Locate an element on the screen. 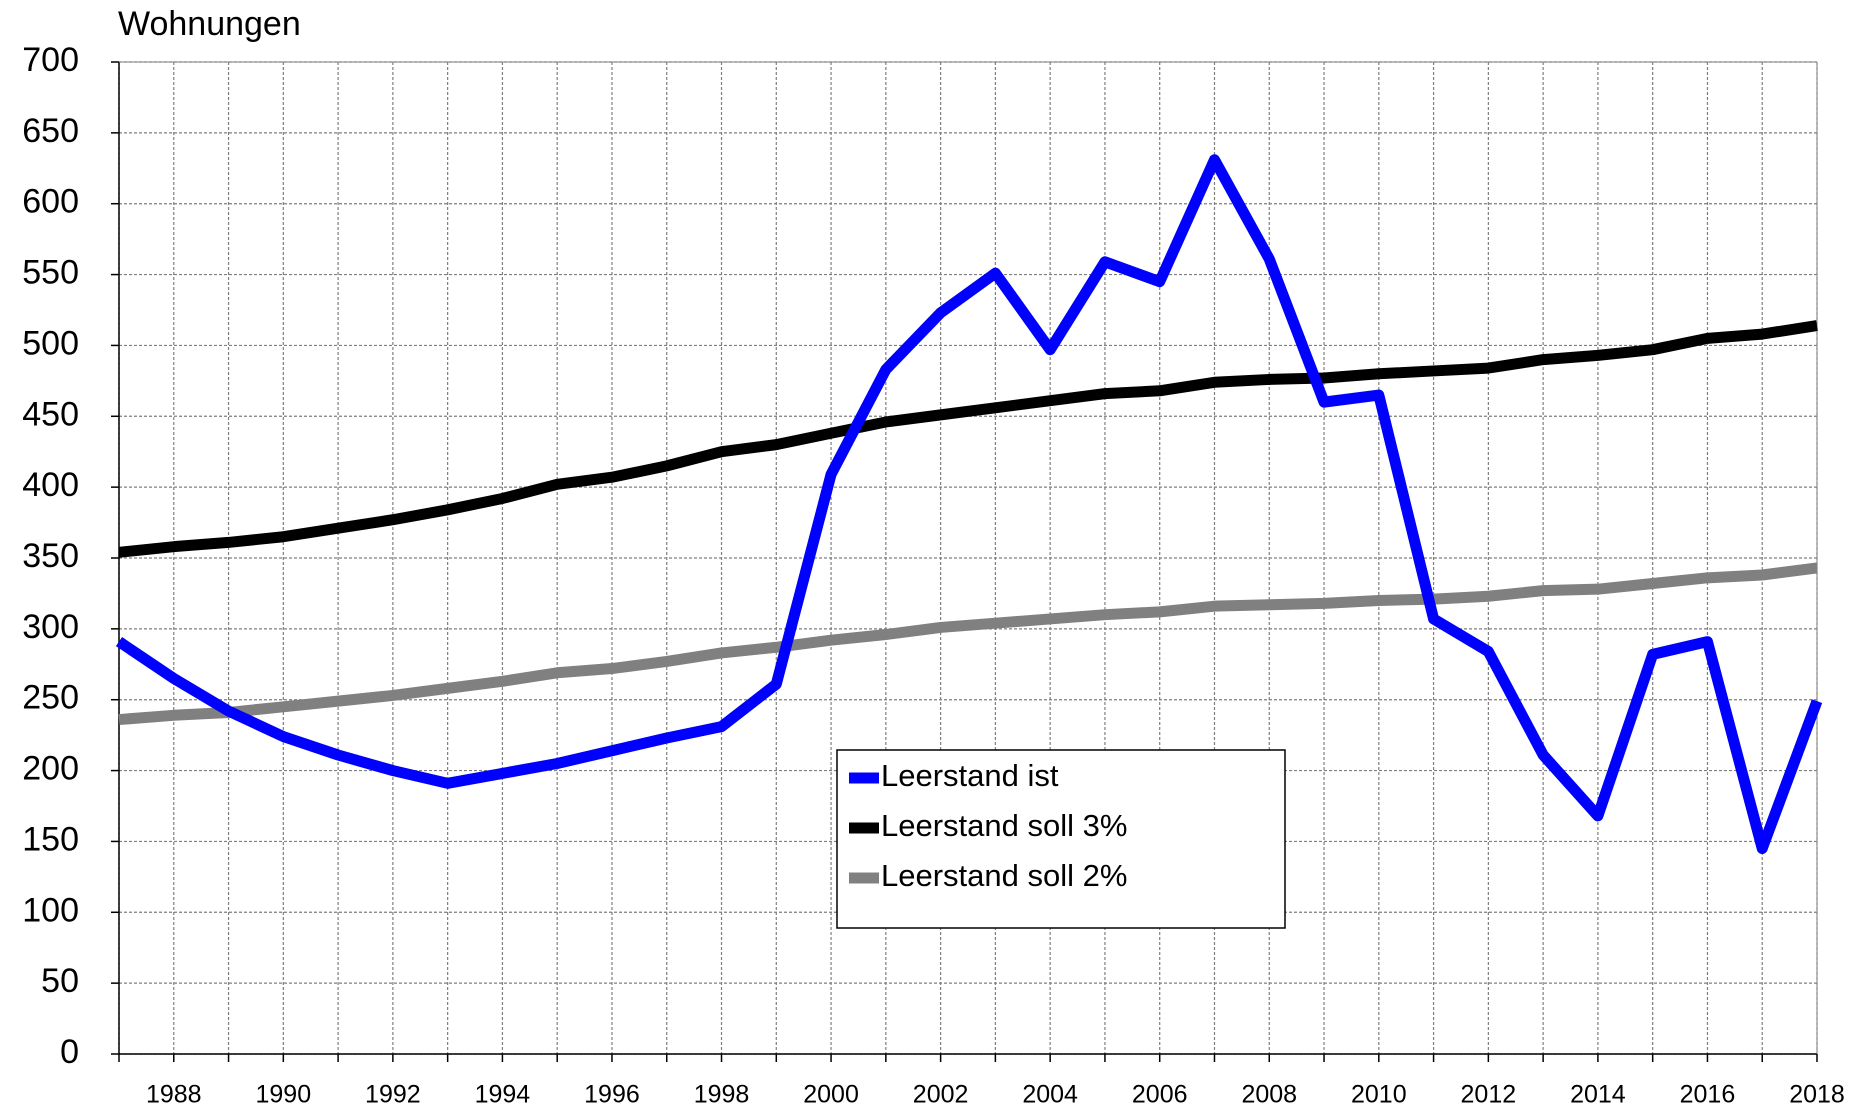 This screenshot has height=1107, width=1852. x-tick-label: 2010 is located at coordinates (1379, 1094).